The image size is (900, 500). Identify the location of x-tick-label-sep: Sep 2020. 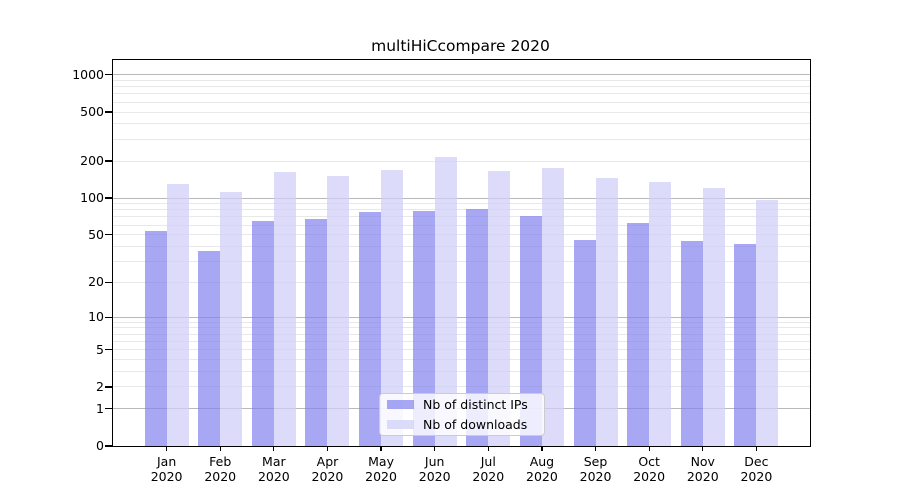
(596, 469).